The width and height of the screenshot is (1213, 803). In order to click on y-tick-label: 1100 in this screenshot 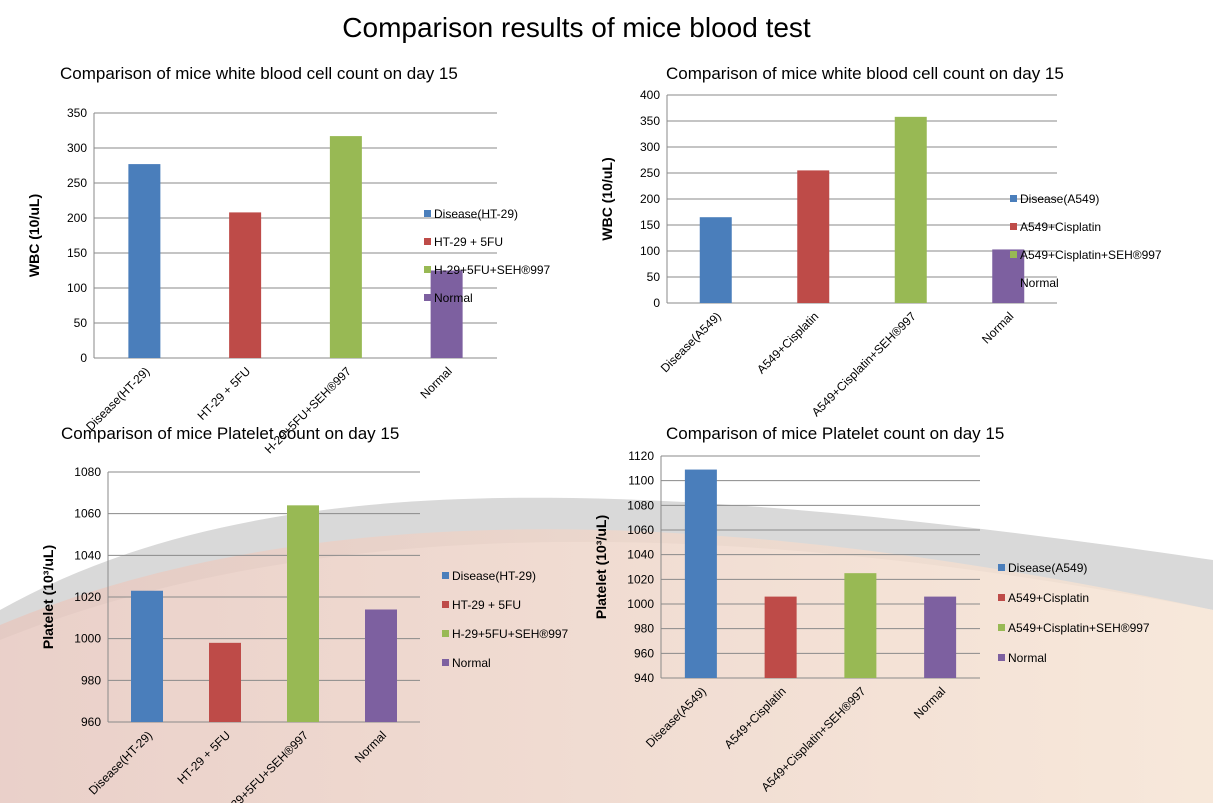, I will do `click(641, 481)`.